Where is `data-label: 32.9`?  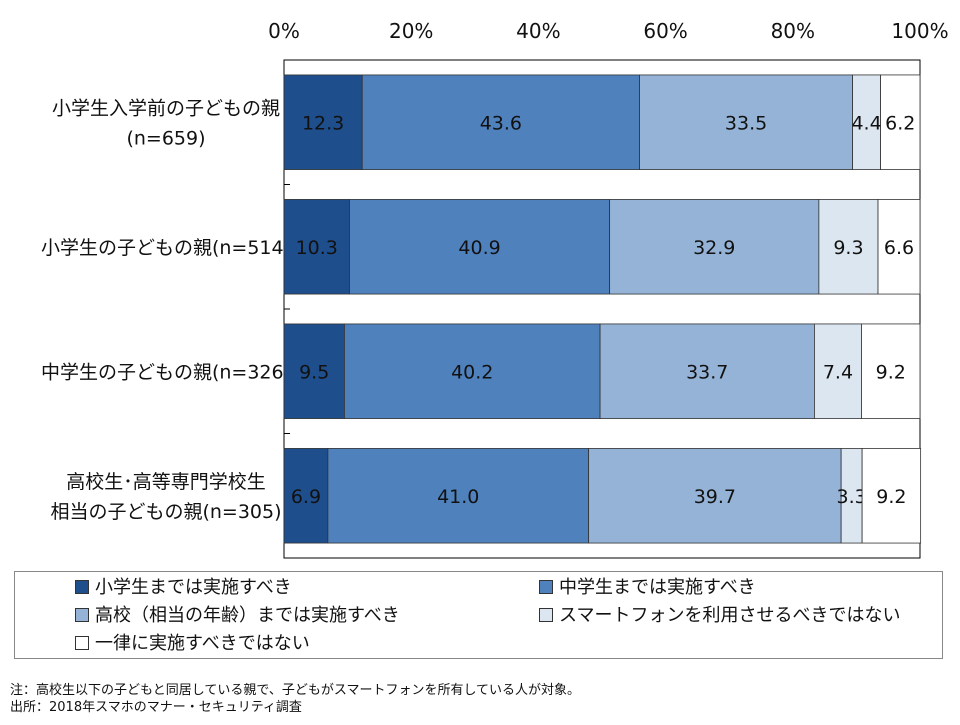 data-label: 32.9 is located at coordinates (714, 248).